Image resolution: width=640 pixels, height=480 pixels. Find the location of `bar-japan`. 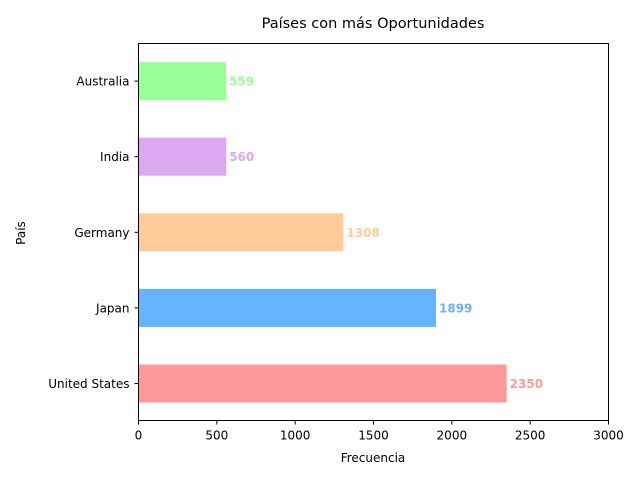

bar-japan is located at coordinates (287, 307).